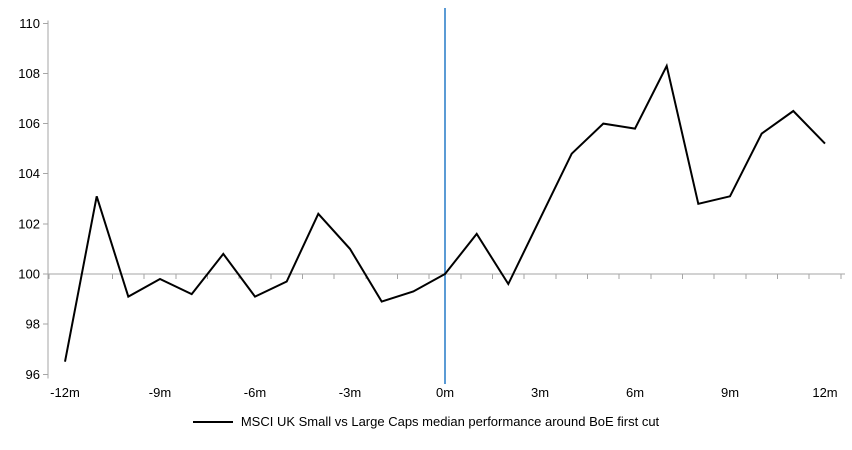 This screenshot has height=450, width=852. I want to click on y-axis-label: 102, so click(29, 223).